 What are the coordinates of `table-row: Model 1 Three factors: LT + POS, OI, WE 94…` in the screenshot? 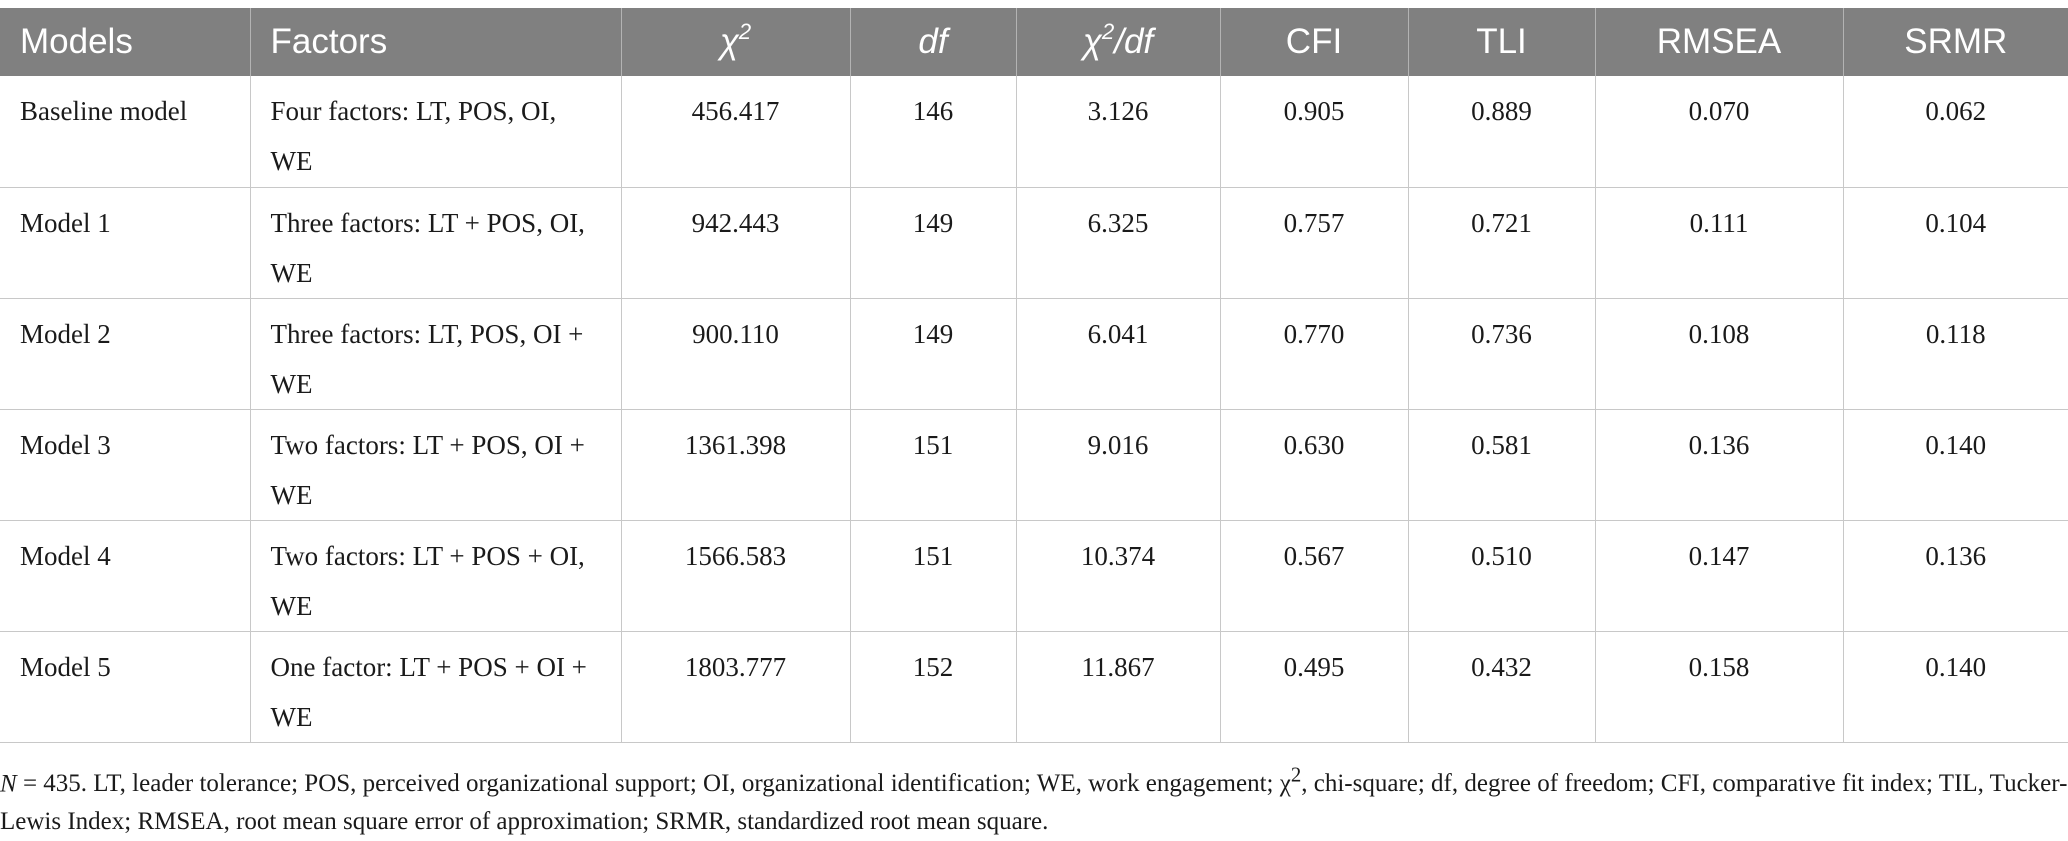 It's located at (1034, 243).